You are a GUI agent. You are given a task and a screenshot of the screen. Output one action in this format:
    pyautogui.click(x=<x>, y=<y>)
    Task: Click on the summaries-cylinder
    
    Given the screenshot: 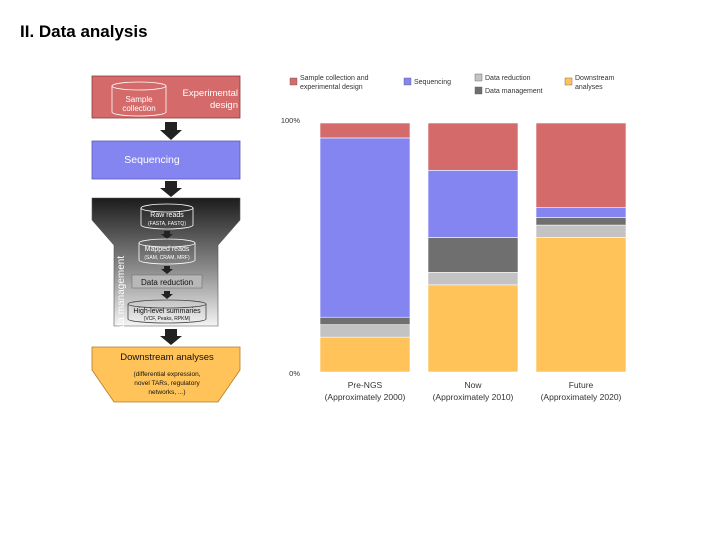 What is the action you would take?
    pyautogui.click(x=167, y=311)
    